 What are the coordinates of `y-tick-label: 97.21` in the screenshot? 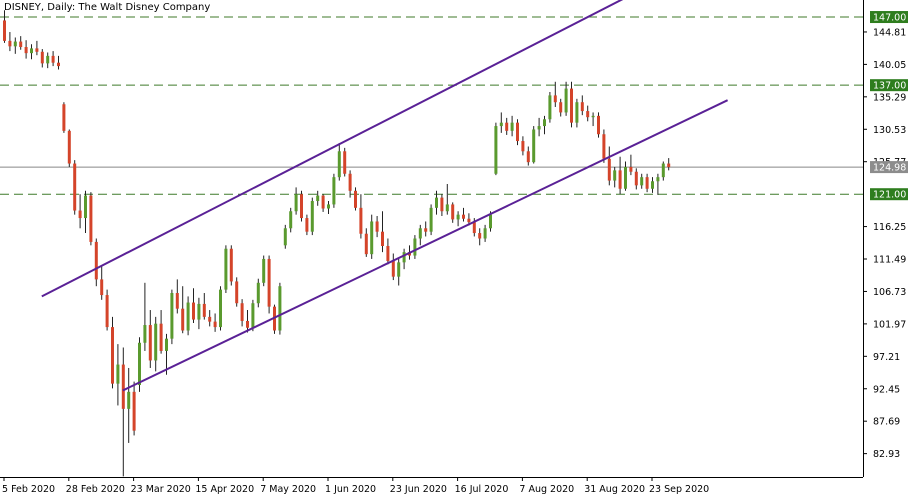 It's located at (886, 357).